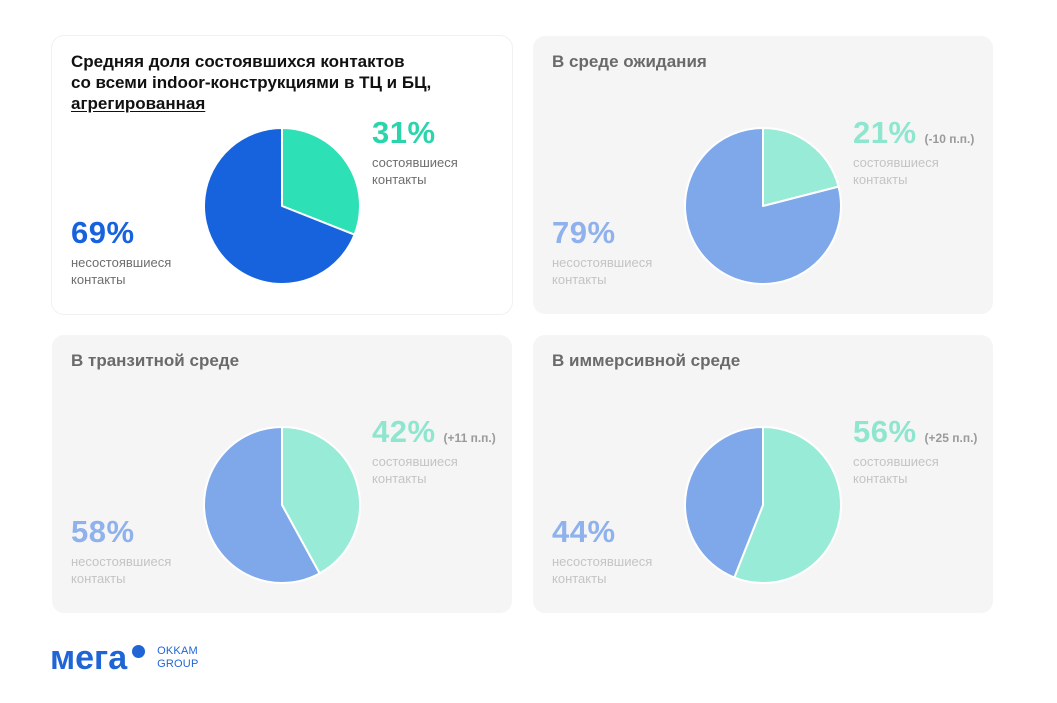 This screenshot has height=703, width=1057. What do you see at coordinates (103, 531) in the screenshot?
I see `fail-percent: 58%` at bounding box center [103, 531].